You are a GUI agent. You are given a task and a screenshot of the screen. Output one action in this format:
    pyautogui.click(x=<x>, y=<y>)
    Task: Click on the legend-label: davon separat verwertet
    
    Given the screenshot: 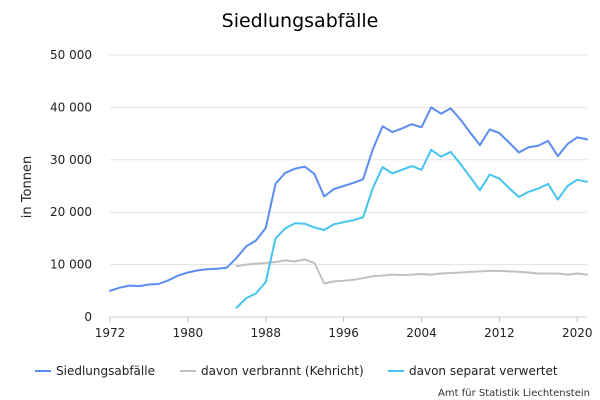 What is the action you would take?
    pyautogui.click(x=483, y=371)
    